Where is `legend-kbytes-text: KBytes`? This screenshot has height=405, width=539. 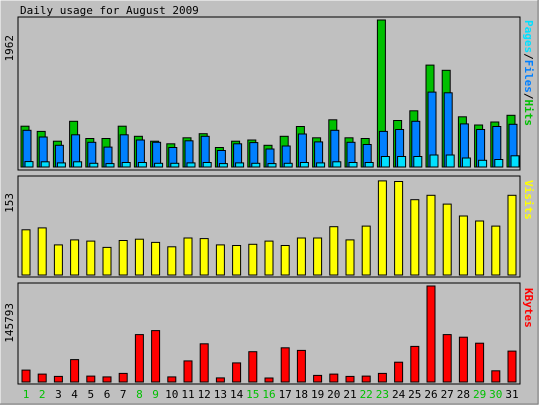 legend-kbytes-text: KBytes is located at coordinates (528, 308).